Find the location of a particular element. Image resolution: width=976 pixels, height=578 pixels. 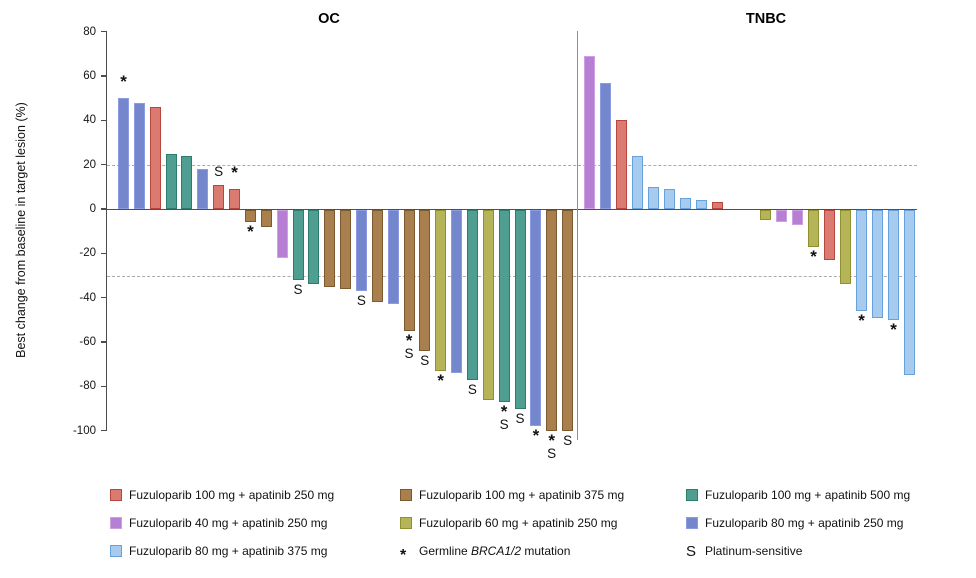

legend-label: Platinum-sensitive is located at coordinates (754, 551).